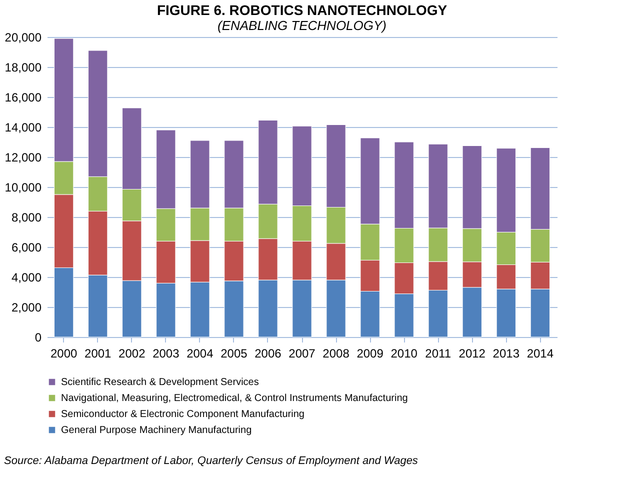  I want to click on legend-label: Navigational, Measuring, Electromedical, & Control Instruments Manufacturing, so click(234, 398).